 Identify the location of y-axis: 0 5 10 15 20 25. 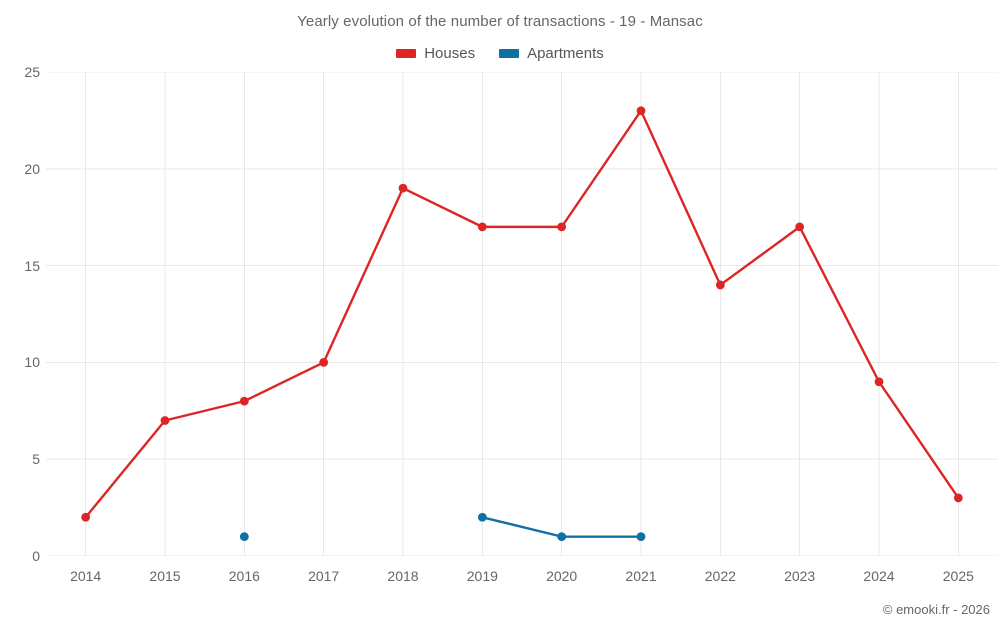
(20, 312).